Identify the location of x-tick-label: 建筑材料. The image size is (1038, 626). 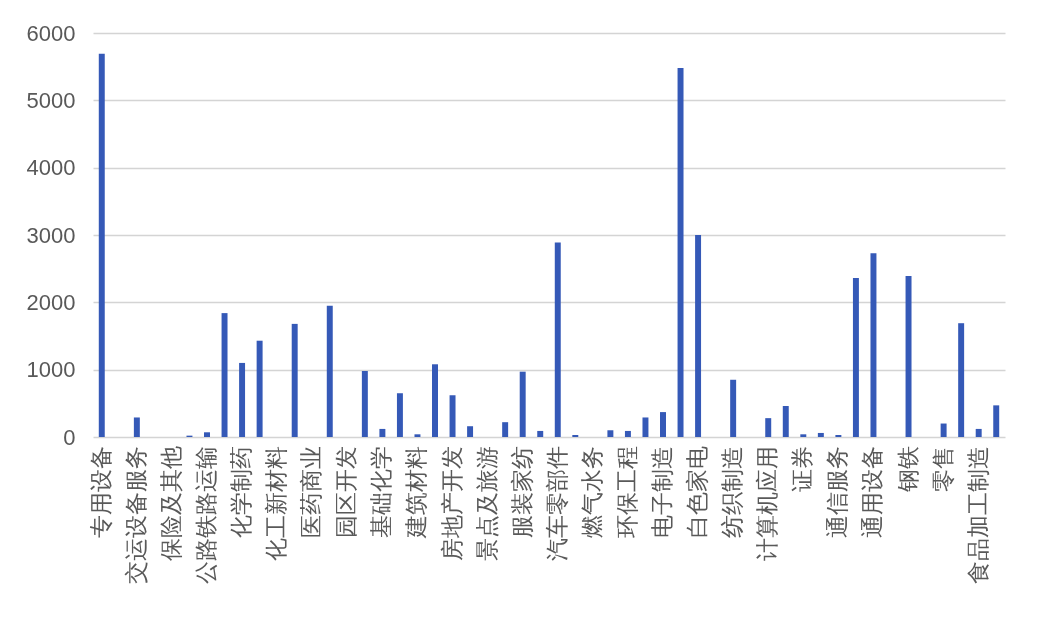
(416, 492).